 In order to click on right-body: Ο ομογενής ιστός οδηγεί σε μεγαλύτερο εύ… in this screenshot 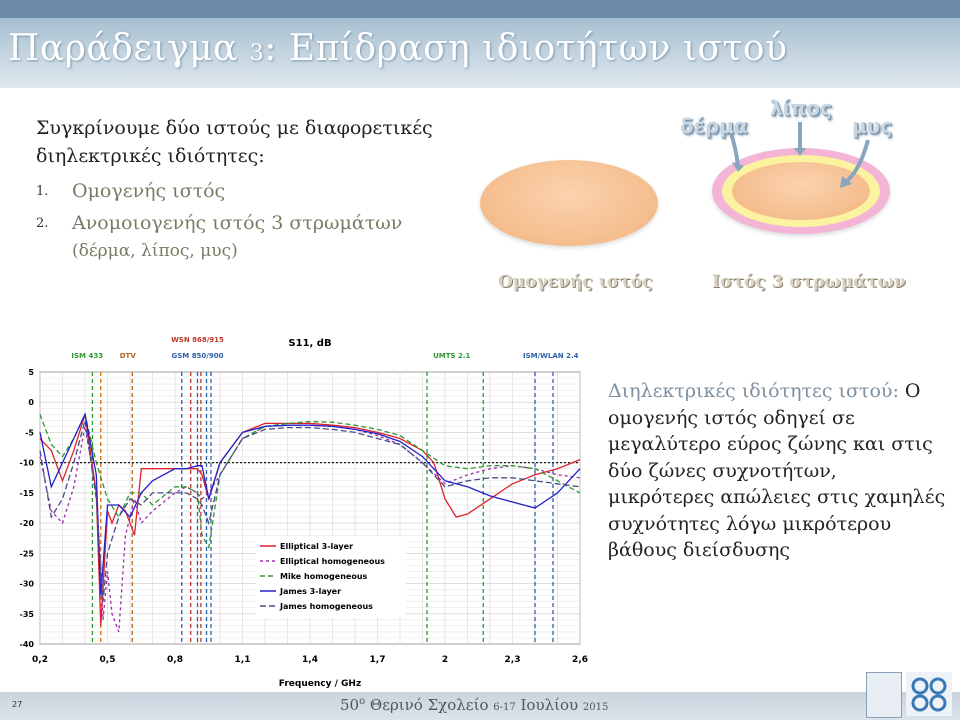, I will do `click(777, 470)`.